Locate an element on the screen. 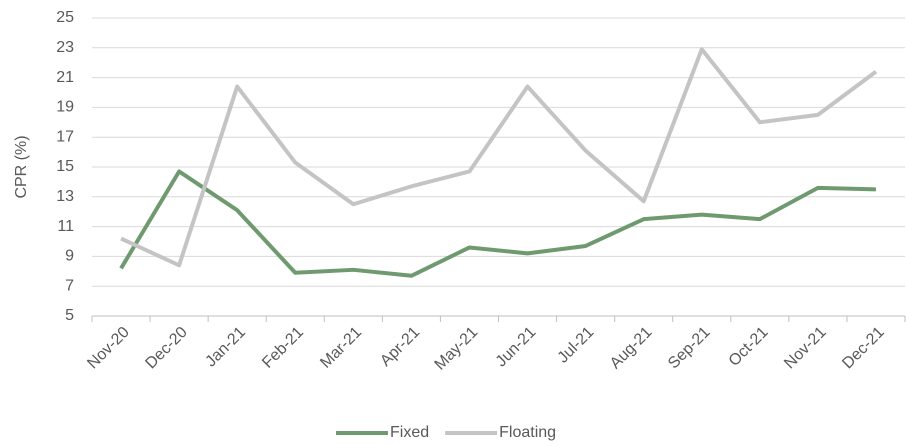 This screenshot has width=906, height=446. y-tick-label: 15 is located at coordinates (65, 166).